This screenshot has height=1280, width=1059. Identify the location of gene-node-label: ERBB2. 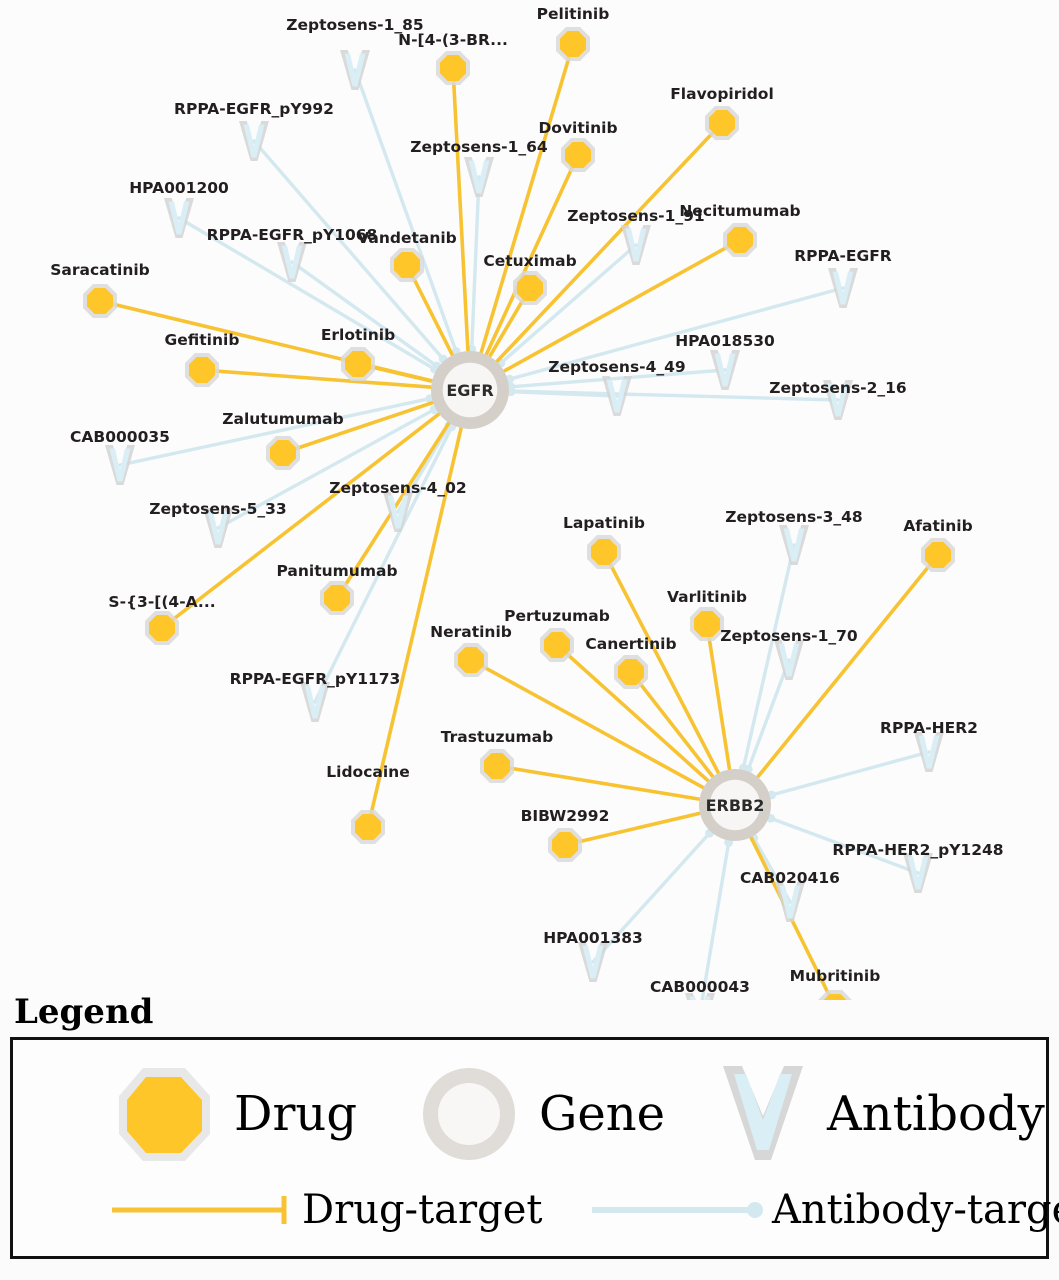
(735, 805).